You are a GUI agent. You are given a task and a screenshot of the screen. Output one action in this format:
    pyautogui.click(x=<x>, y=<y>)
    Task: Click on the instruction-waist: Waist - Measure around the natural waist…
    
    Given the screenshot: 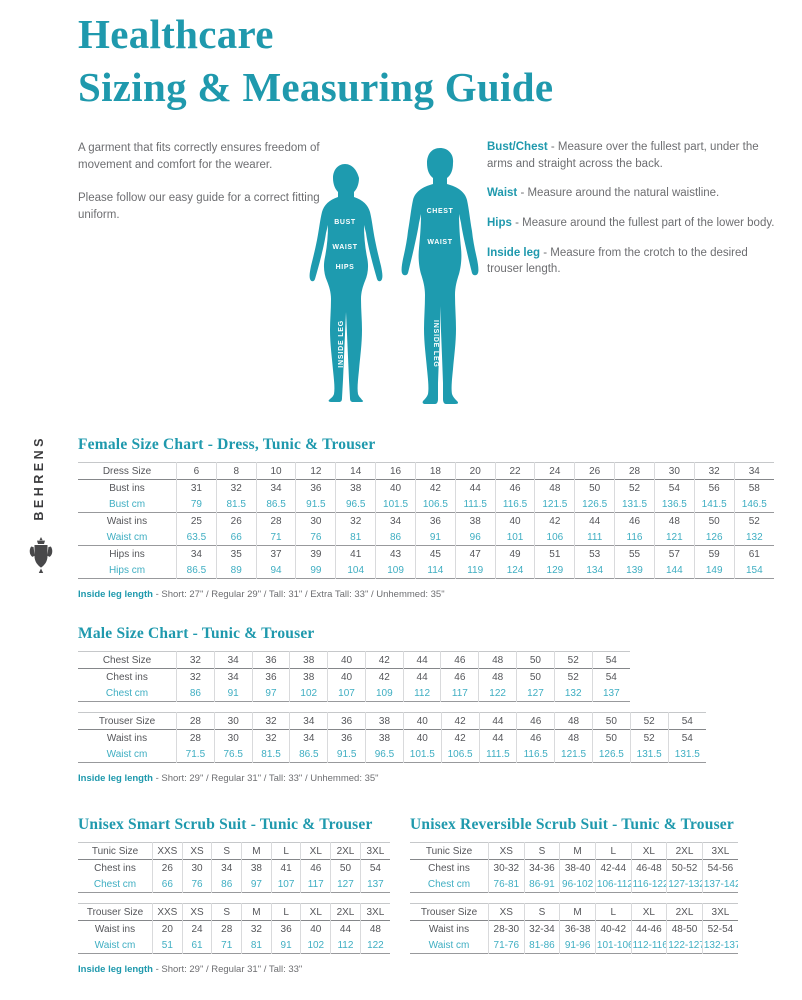 What is the action you would take?
    pyautogui.click(x=634, y=193)
    